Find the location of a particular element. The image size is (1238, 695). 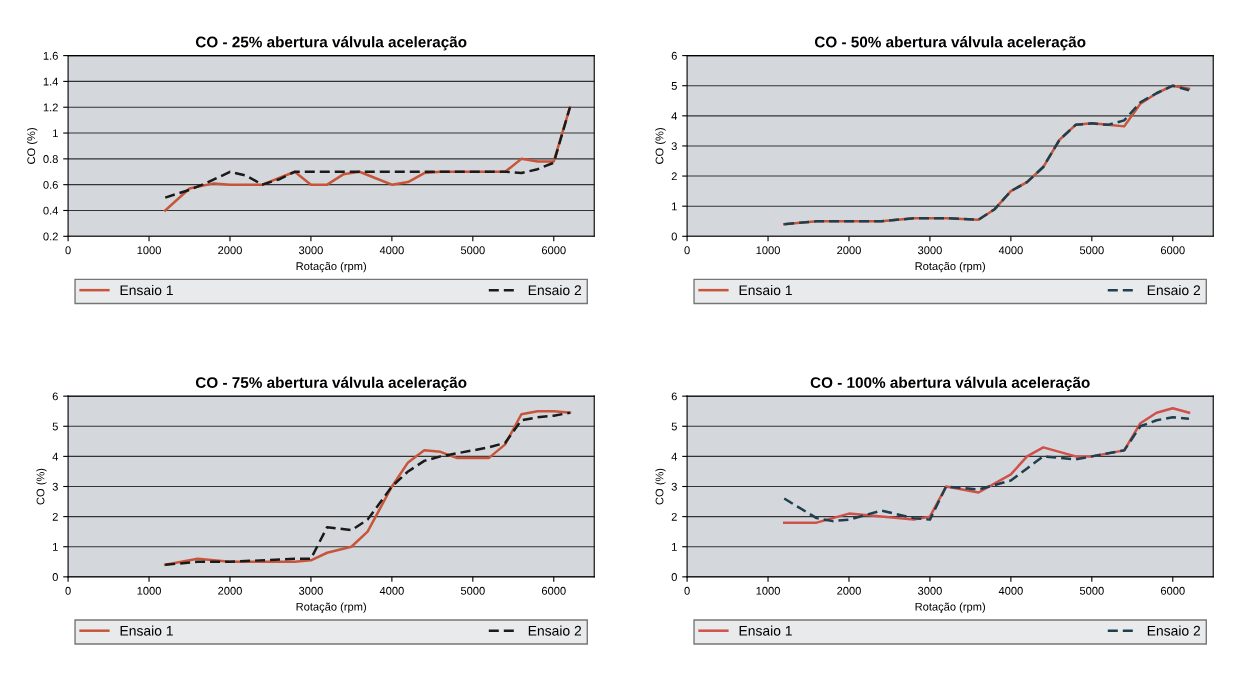

chart-title: CO - 50% abertura válvula aceleração is located at coordinates (950, 43).